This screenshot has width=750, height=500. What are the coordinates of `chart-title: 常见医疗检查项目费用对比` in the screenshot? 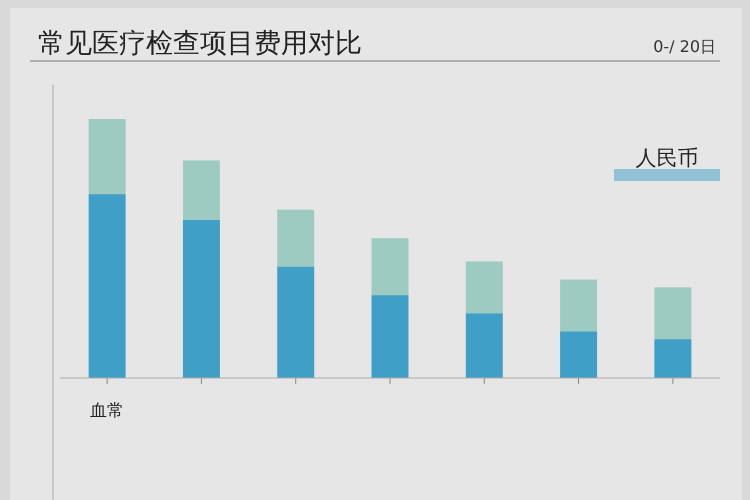 It's located at (200, 43).